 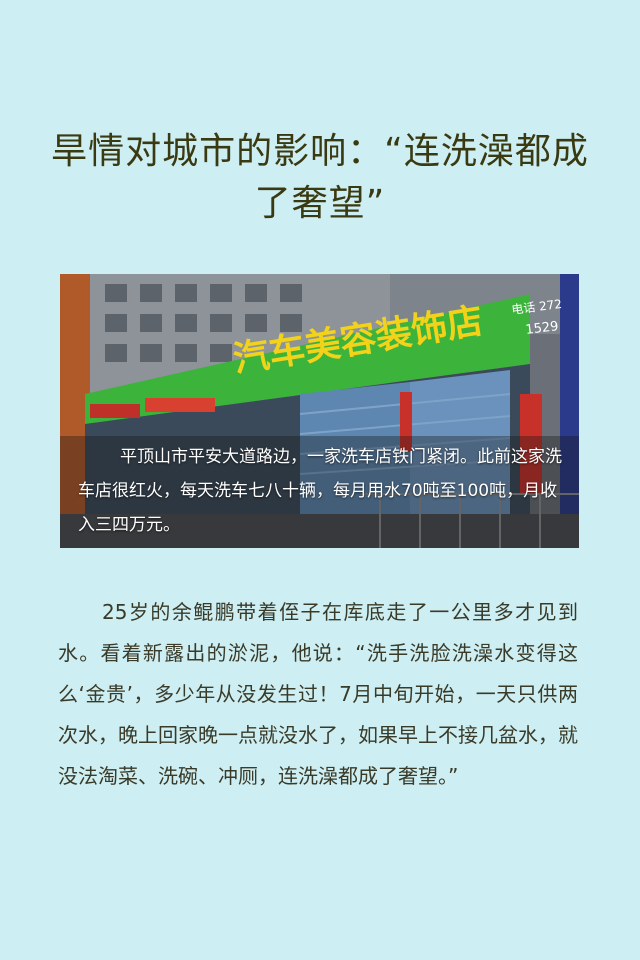 What do you see at coordinates (320, 177) in the screenshot?
I see `article-title: 旱情对城市的影响：“连洗澡都成了奢望”` at bounding box center [320, 177].